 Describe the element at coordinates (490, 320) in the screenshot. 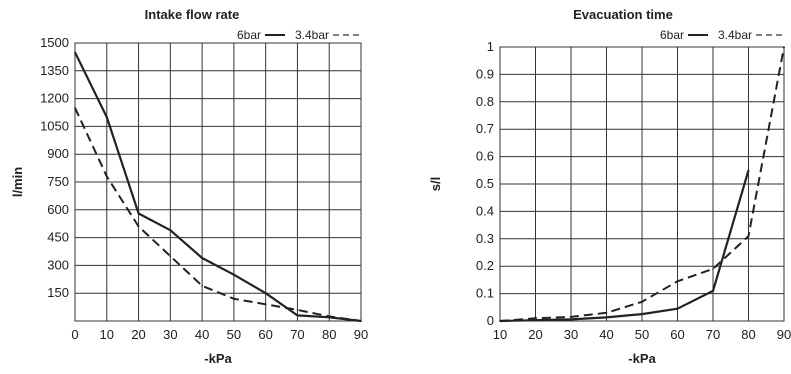

I see `y-tick-label: 0` at that location.